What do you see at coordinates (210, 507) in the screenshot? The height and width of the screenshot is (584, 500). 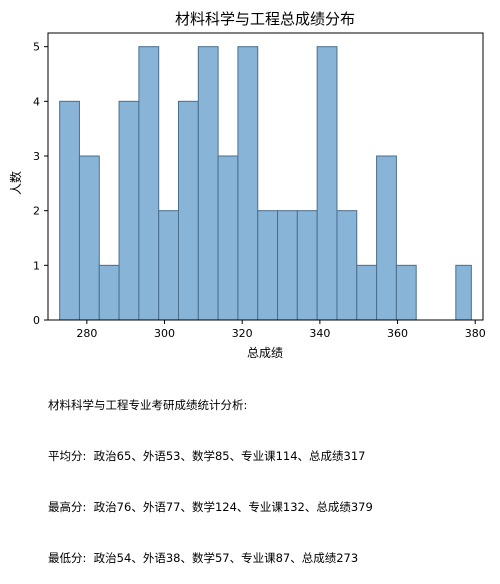 I see `stats-maximum: 最高分: 政治76、外语77、数学124、专业课132、总成绩379` at bounding box center [210, 507].